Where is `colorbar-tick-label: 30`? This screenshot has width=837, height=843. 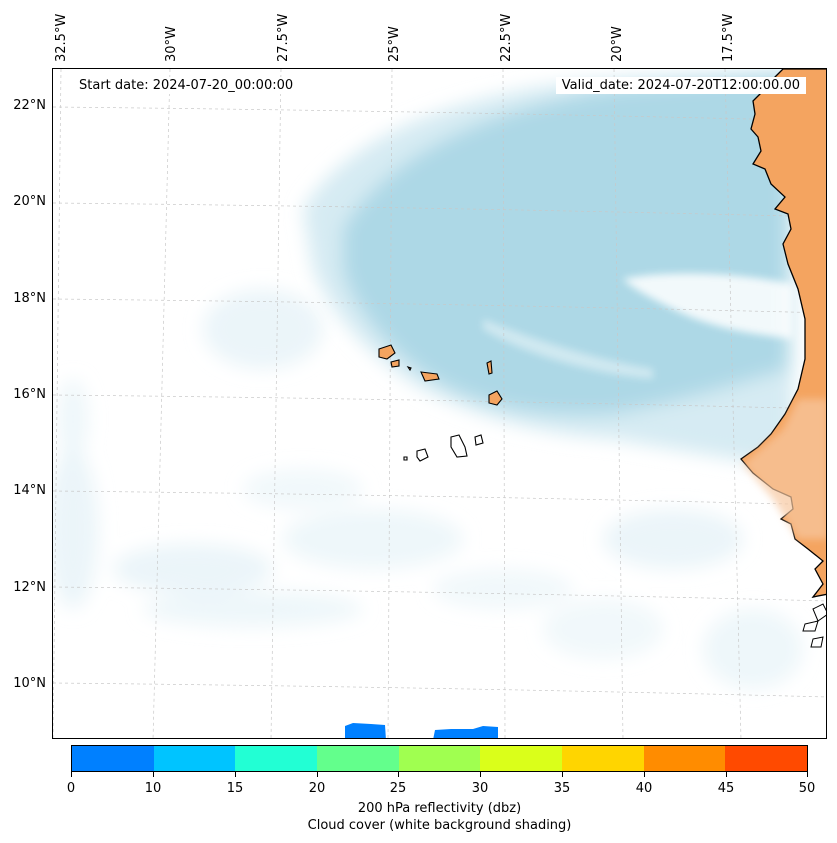
colorbar-tick-label: 30 is located at coordinates (480, 788).